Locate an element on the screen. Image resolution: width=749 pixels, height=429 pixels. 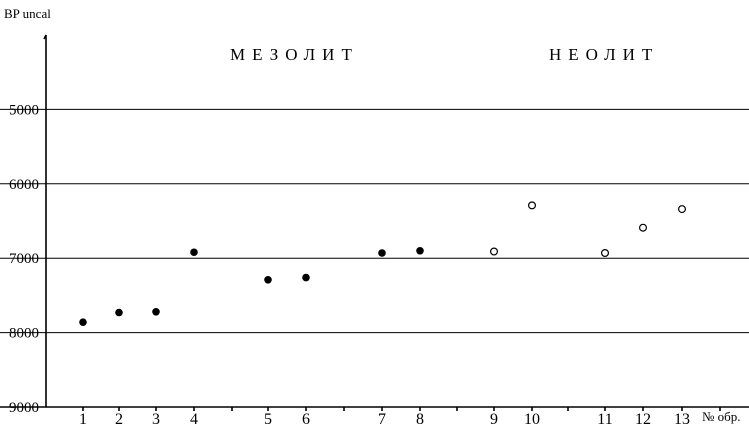
y-tick-label-6000: 6000 is located at coordinates (24, 185).